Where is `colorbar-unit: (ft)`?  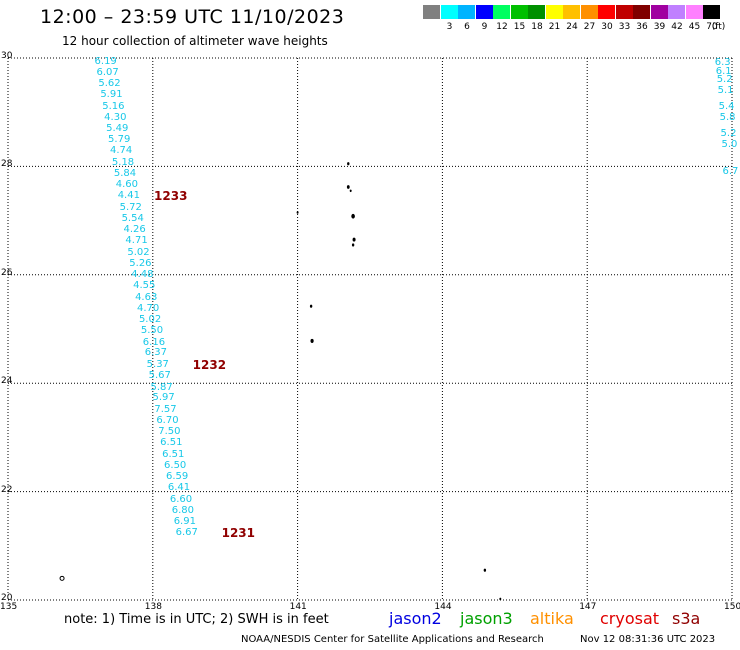 colorbar-unit: (ft) is located at coordinates (718, 27).